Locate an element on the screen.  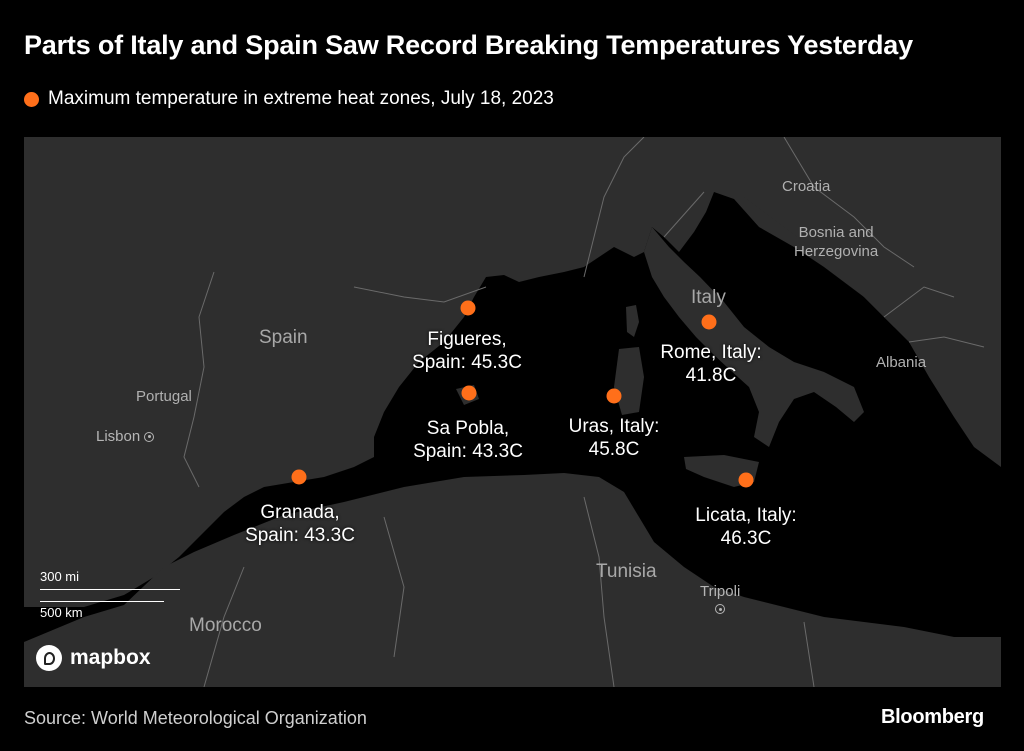
city-tripoli-label: Tripoli is located at coordinates (720, 591).